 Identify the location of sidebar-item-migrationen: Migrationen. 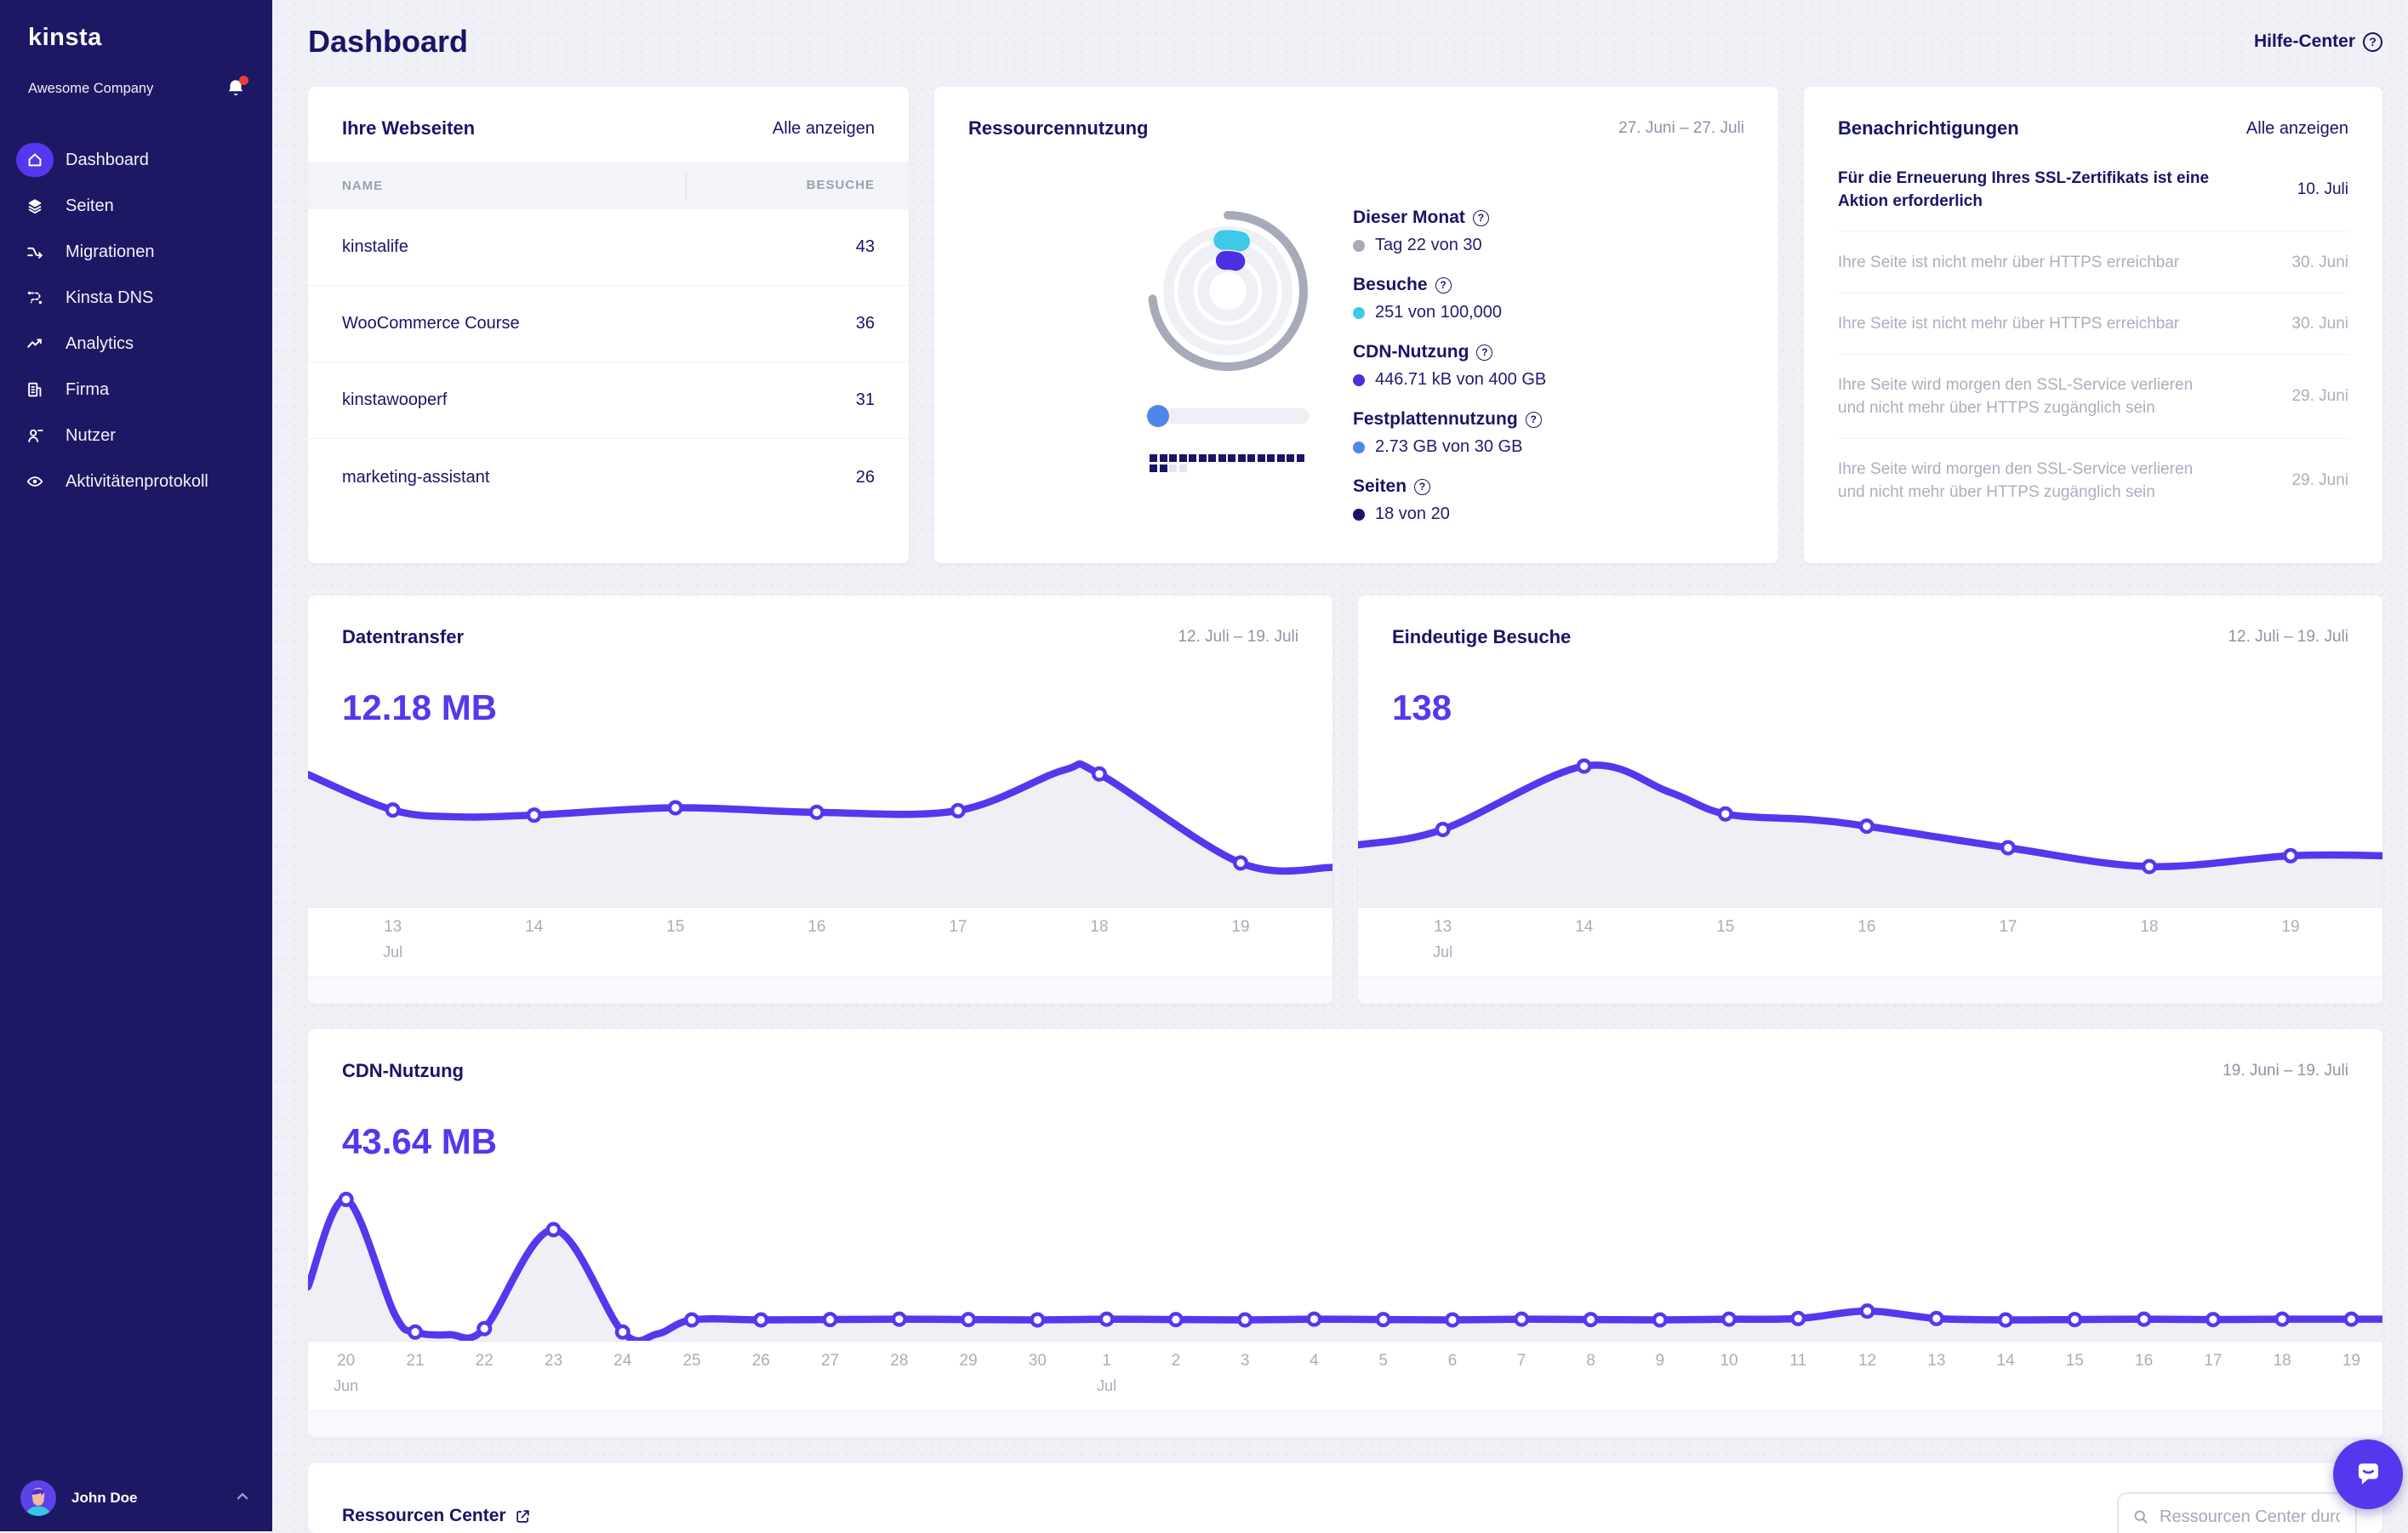
(136, 252).